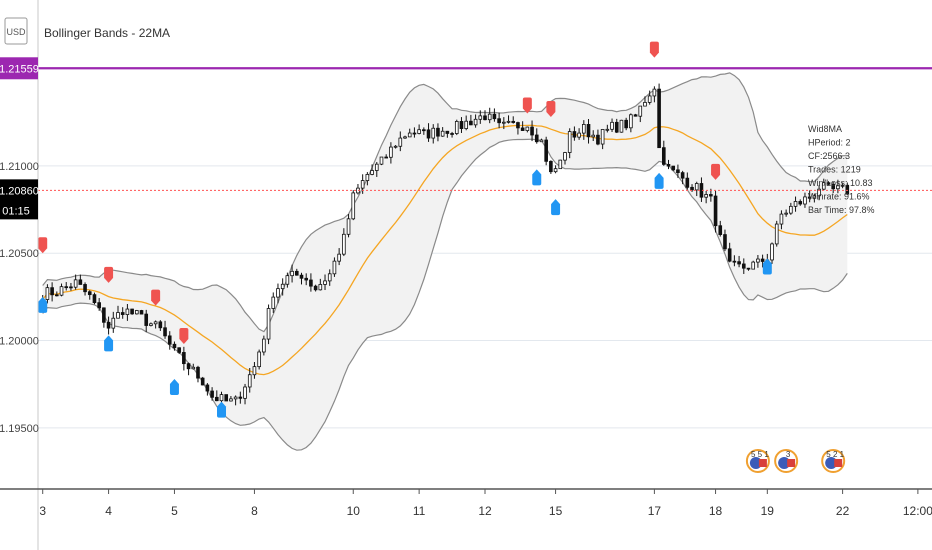  What do you see at coordinates (16, 31) in the screenshot?
I see `currency-badge: USD` at bounding box center [16, 31].